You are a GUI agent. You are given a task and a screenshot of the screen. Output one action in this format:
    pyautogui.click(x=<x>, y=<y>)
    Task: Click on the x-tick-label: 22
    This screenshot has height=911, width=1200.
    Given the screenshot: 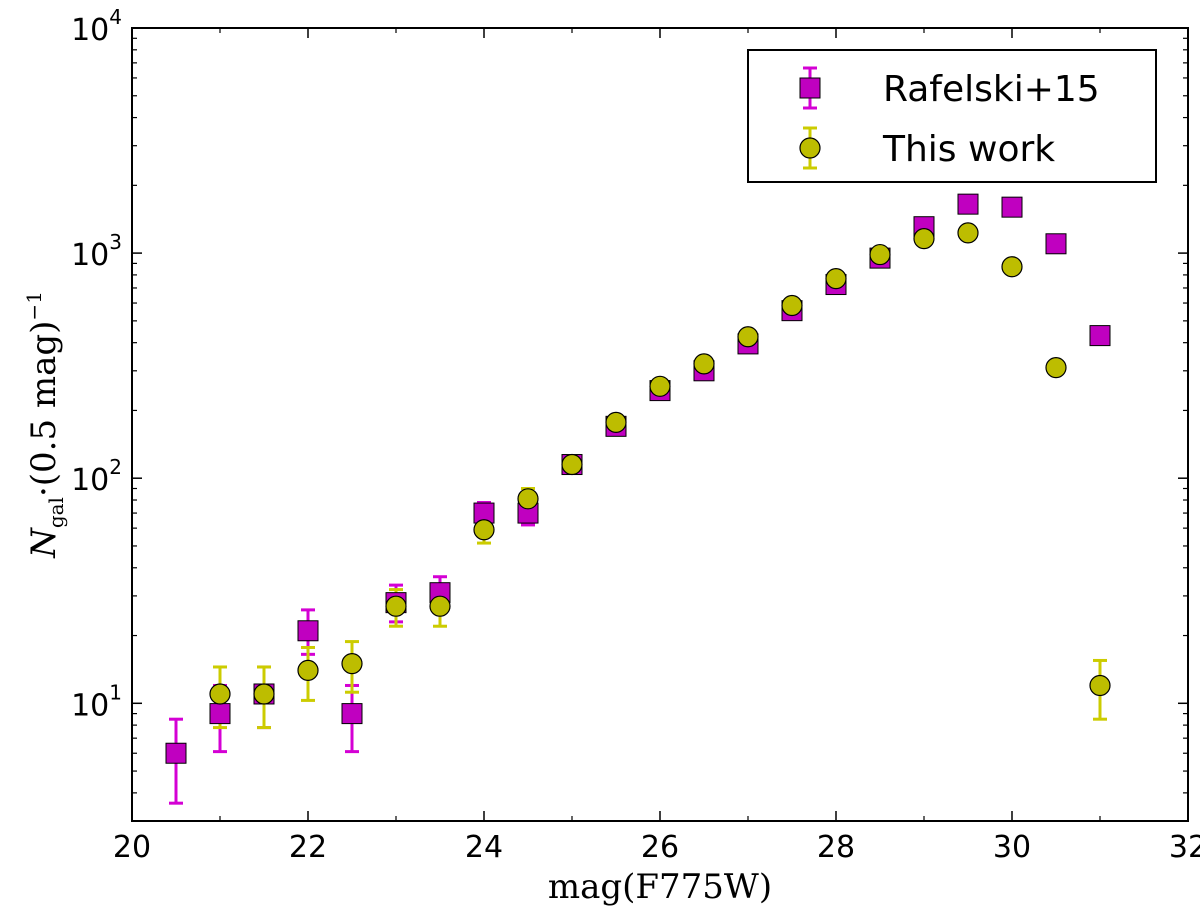 What is the action you would take?
    pyautogui.click(x=308, y=847)
    